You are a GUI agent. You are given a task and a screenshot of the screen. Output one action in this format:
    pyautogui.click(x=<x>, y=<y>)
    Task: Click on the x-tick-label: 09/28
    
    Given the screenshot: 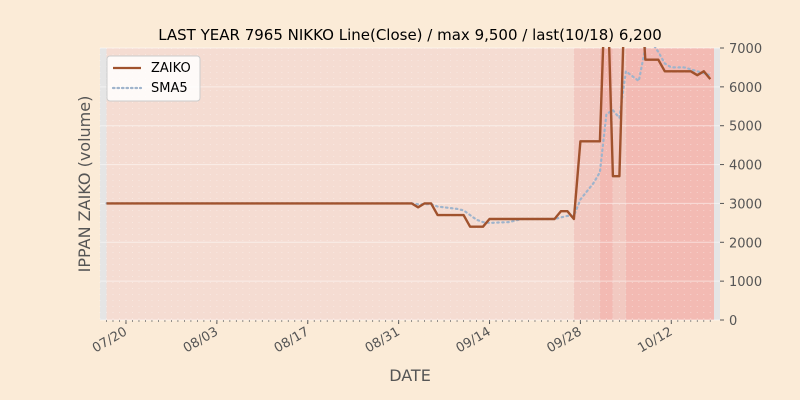 What is the action you would take?
    pyautogui.click(x=564, y=340)
    